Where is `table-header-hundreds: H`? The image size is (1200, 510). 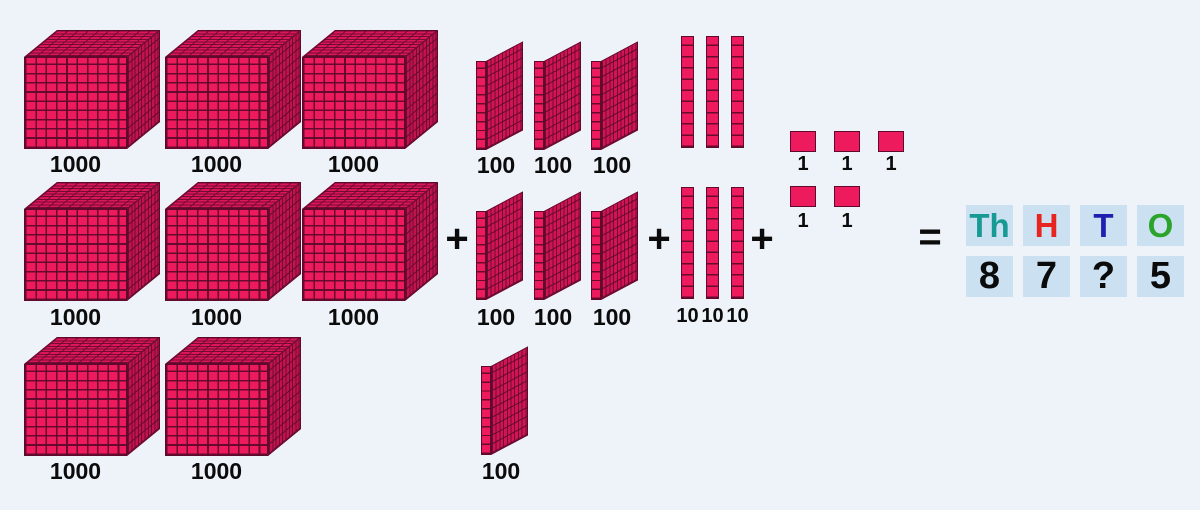
table-header-hundreds: H is located at coordinates (1046, 225).